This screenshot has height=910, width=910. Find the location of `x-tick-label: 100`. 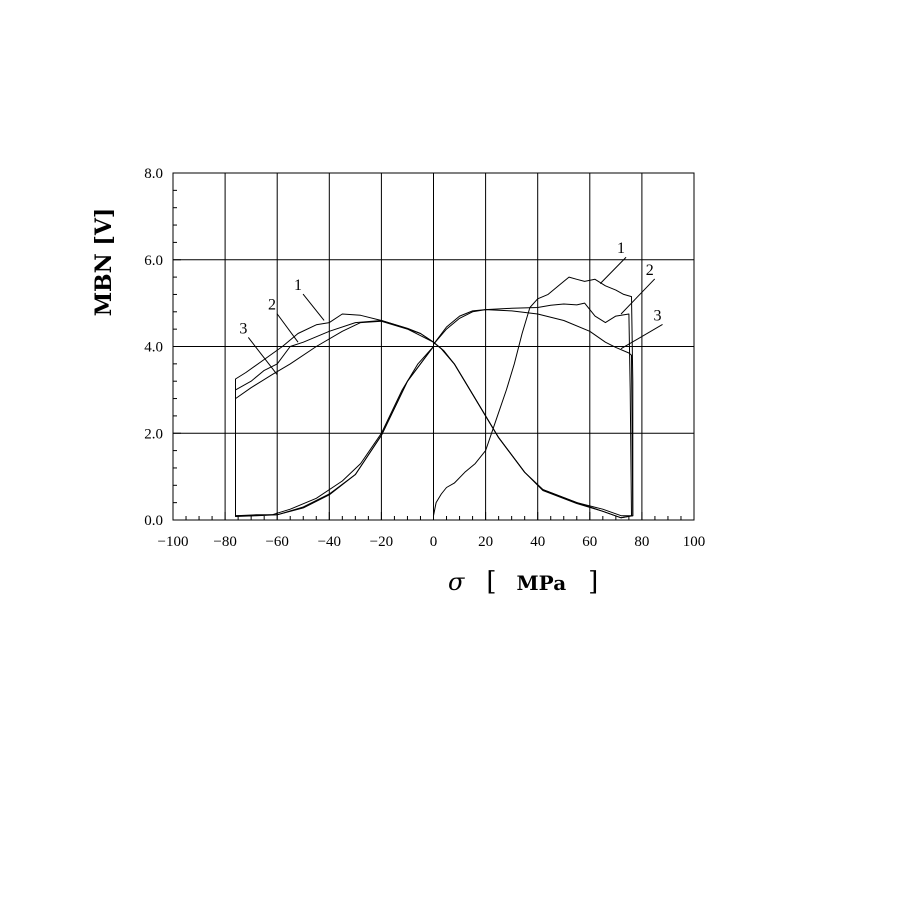

x-tick-label: 100 is located at coordinates (694, 542).